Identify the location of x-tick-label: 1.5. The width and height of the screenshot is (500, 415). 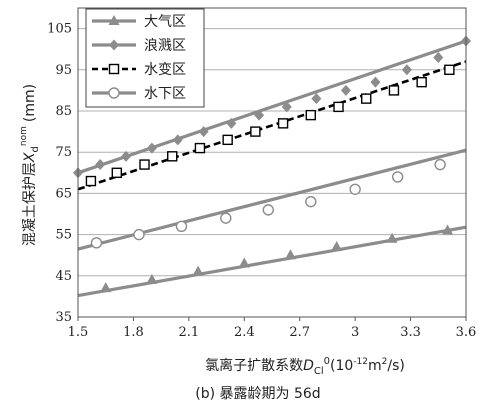
(78, 332).